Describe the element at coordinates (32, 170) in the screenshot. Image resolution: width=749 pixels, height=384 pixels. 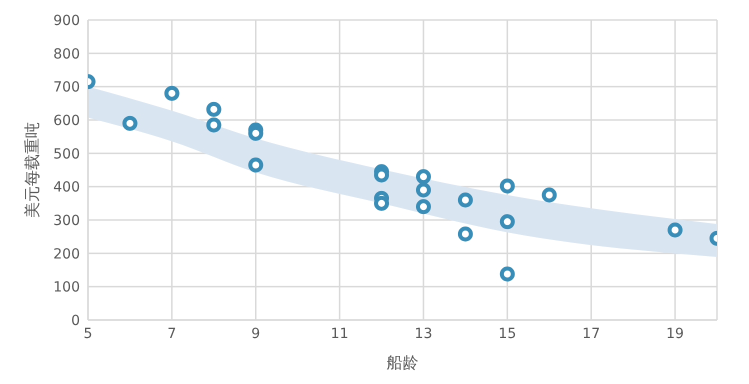
I see `y-axis-title: 美元每载重吨` at that location.